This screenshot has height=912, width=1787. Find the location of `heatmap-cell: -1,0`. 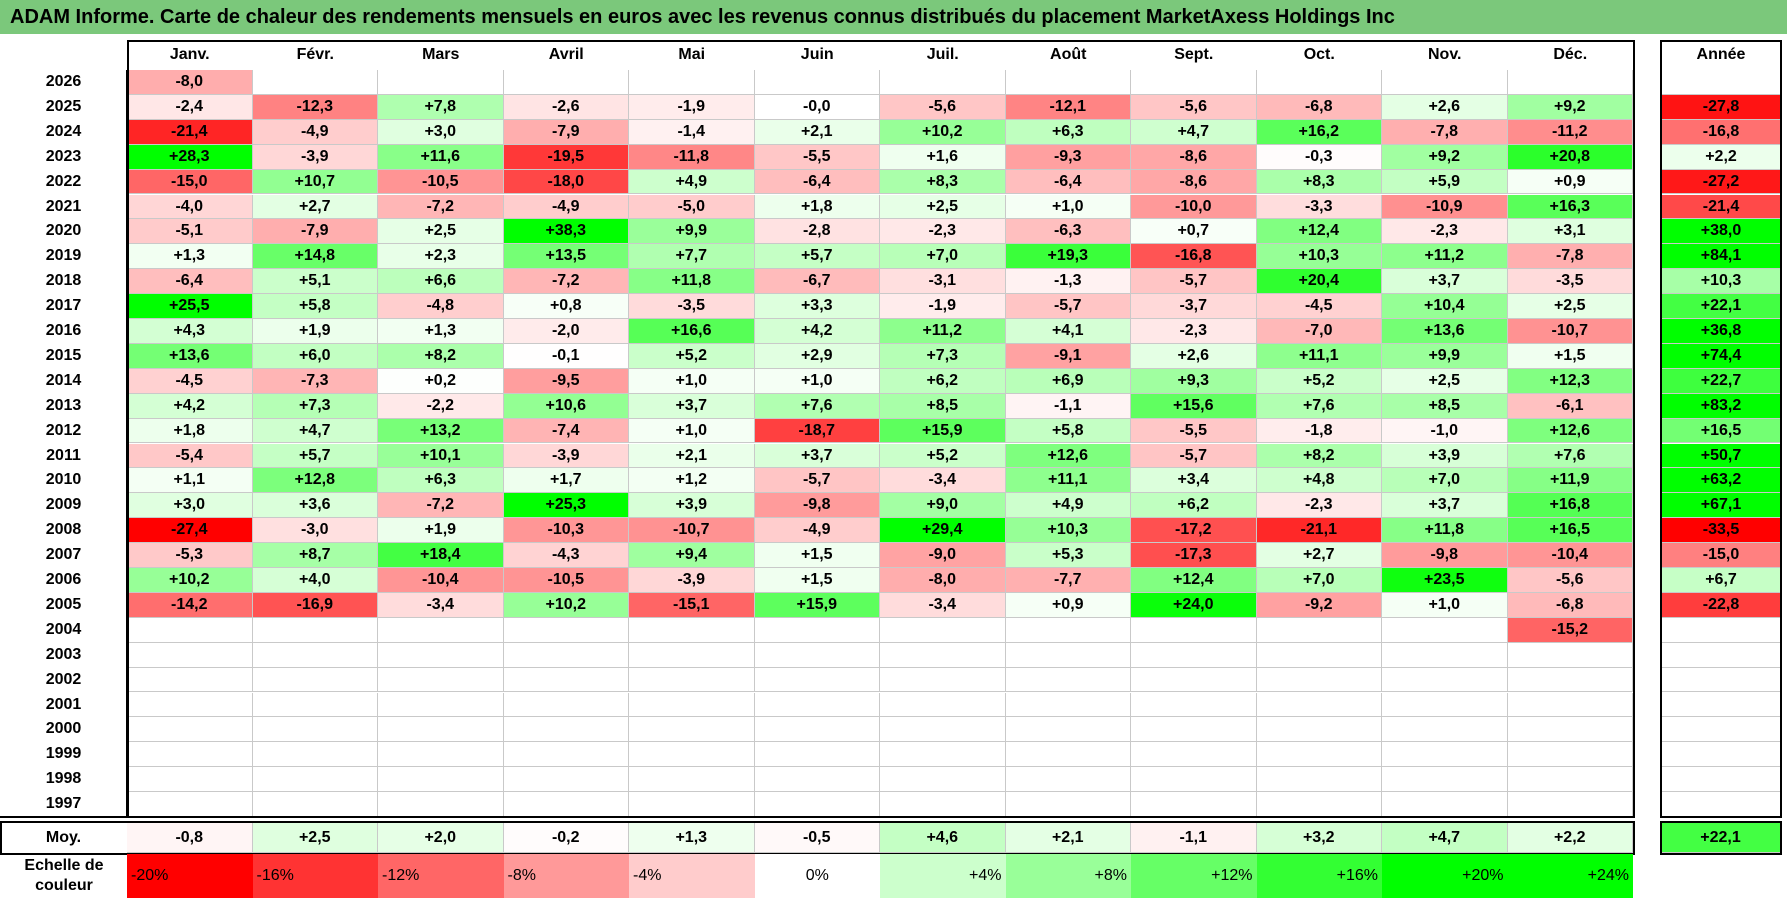

heatmap-cell: -1,0 is located at coordinates (1445, 431).